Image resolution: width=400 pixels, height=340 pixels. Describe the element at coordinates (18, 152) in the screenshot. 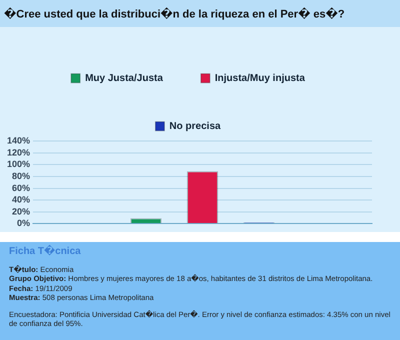

I see `y-tick-label: 120%` at that location.